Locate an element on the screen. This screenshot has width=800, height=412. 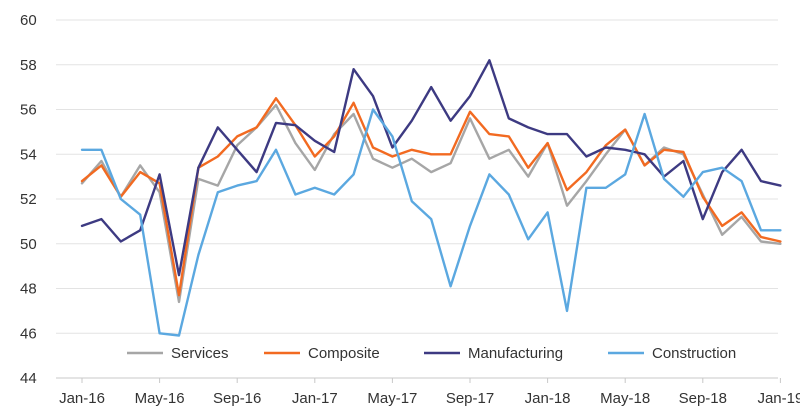
x-tick-label: Jan-17 is located at coordinates (315, 398).